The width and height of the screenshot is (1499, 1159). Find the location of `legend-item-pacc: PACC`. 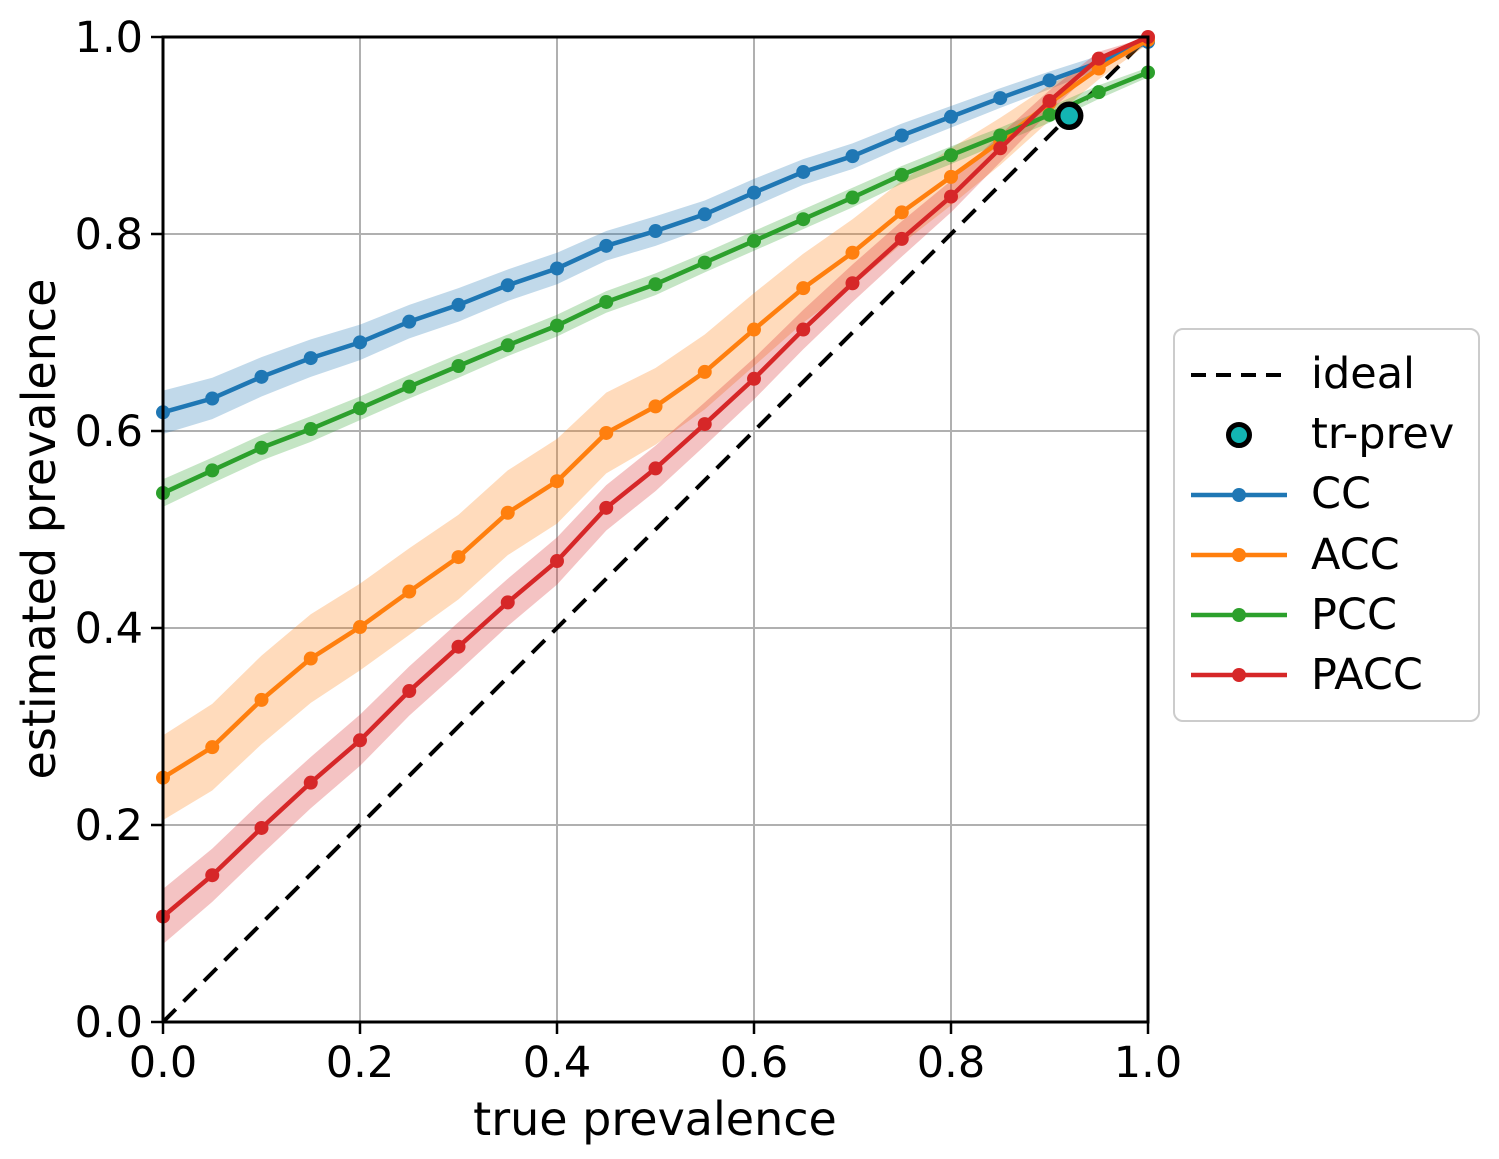

legend-item-pacc: PACC is located at coordinates (1328, 674).